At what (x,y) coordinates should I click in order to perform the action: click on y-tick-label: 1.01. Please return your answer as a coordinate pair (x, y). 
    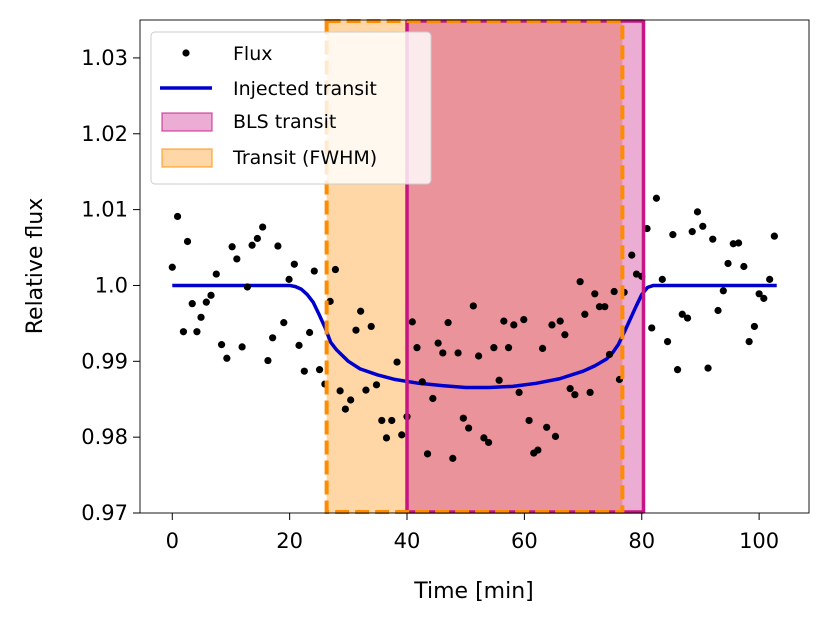
    Looking at the image, I should click on (104, 210).